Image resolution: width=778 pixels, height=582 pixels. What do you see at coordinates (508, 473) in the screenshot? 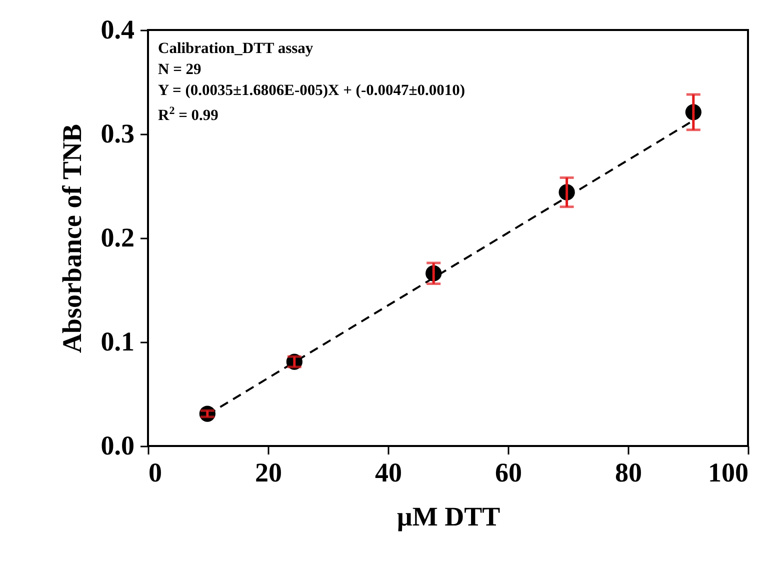
I see `x-tick-label: 60` at bounding box center [508, 473].